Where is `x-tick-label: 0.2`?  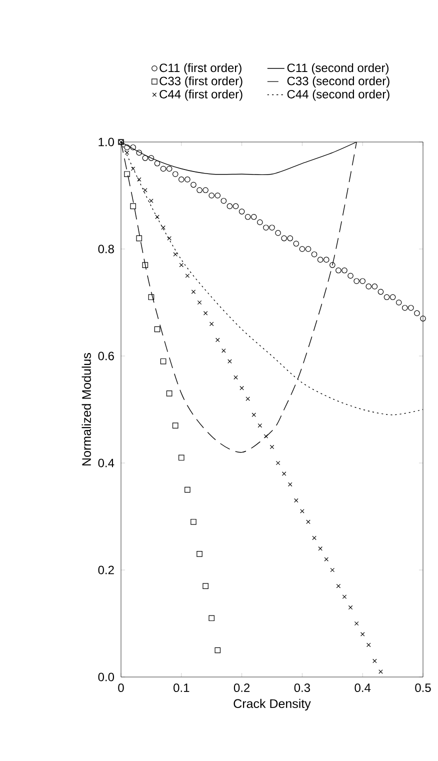
x-tick-label: 0.2 is located at coordinates (242, 688).